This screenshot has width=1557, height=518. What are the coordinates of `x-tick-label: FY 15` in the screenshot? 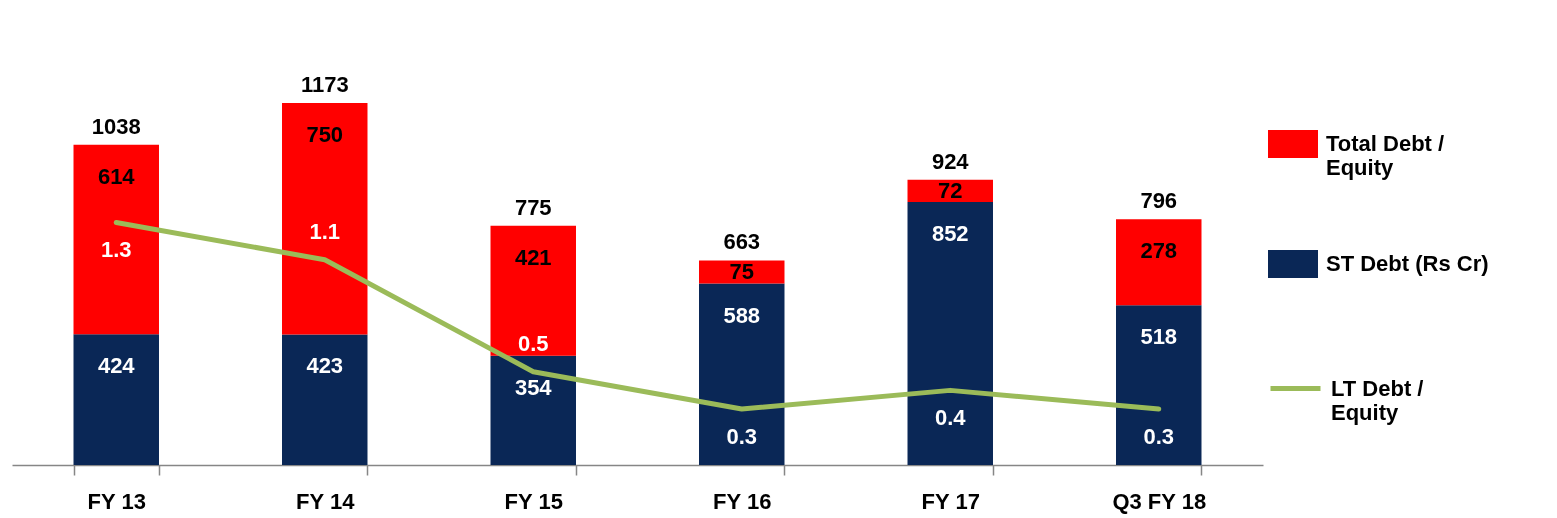 It's located at (533, 501).